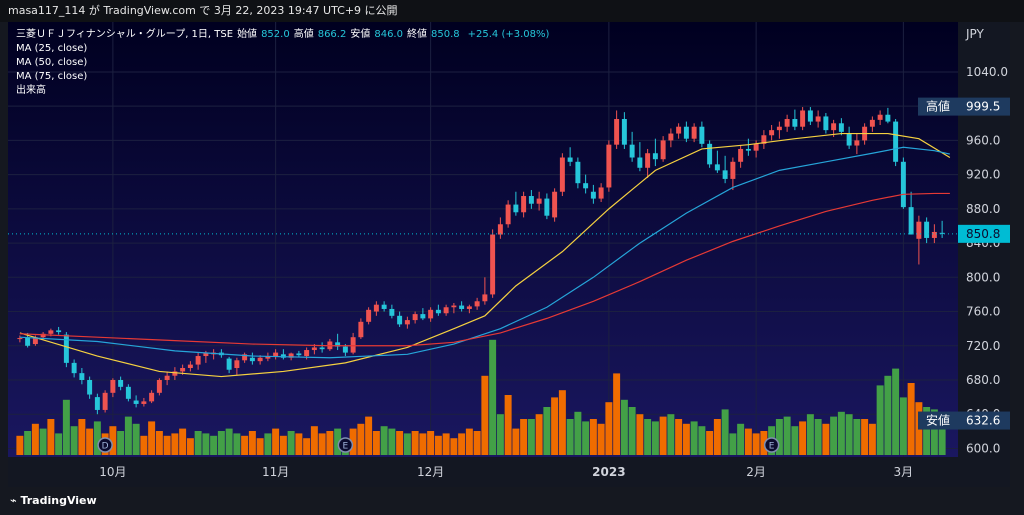  What do you see at coordinates (512, 501) in the screenshot?
I see `footer: ⌁ TradingView` at bounding box center [512, 501].